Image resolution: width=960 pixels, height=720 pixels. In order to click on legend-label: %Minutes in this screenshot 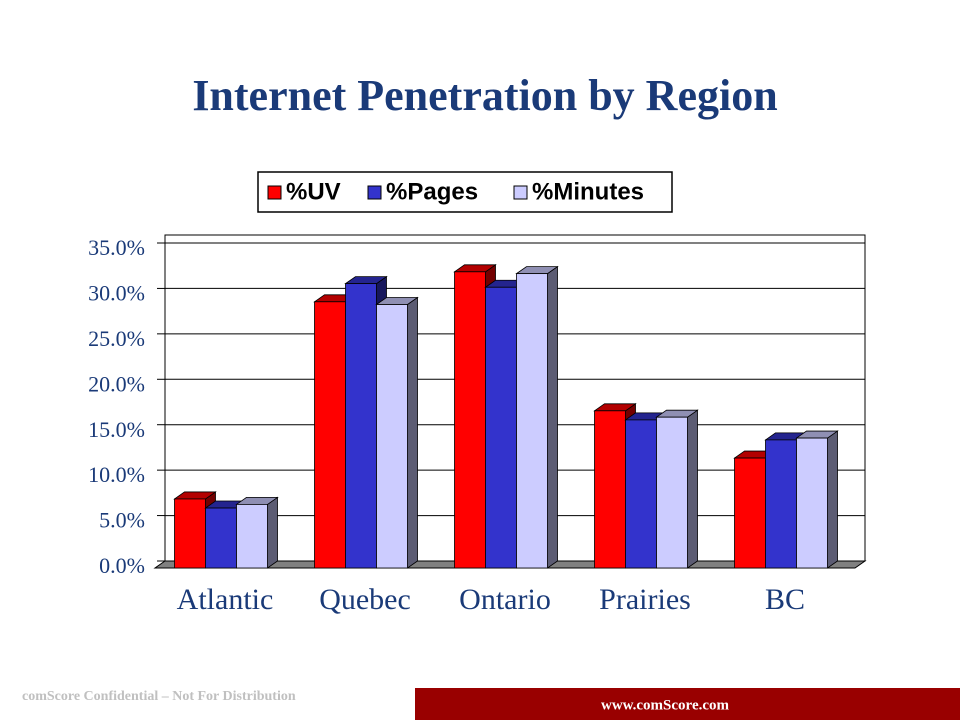, I will do `click(588, 191)`.